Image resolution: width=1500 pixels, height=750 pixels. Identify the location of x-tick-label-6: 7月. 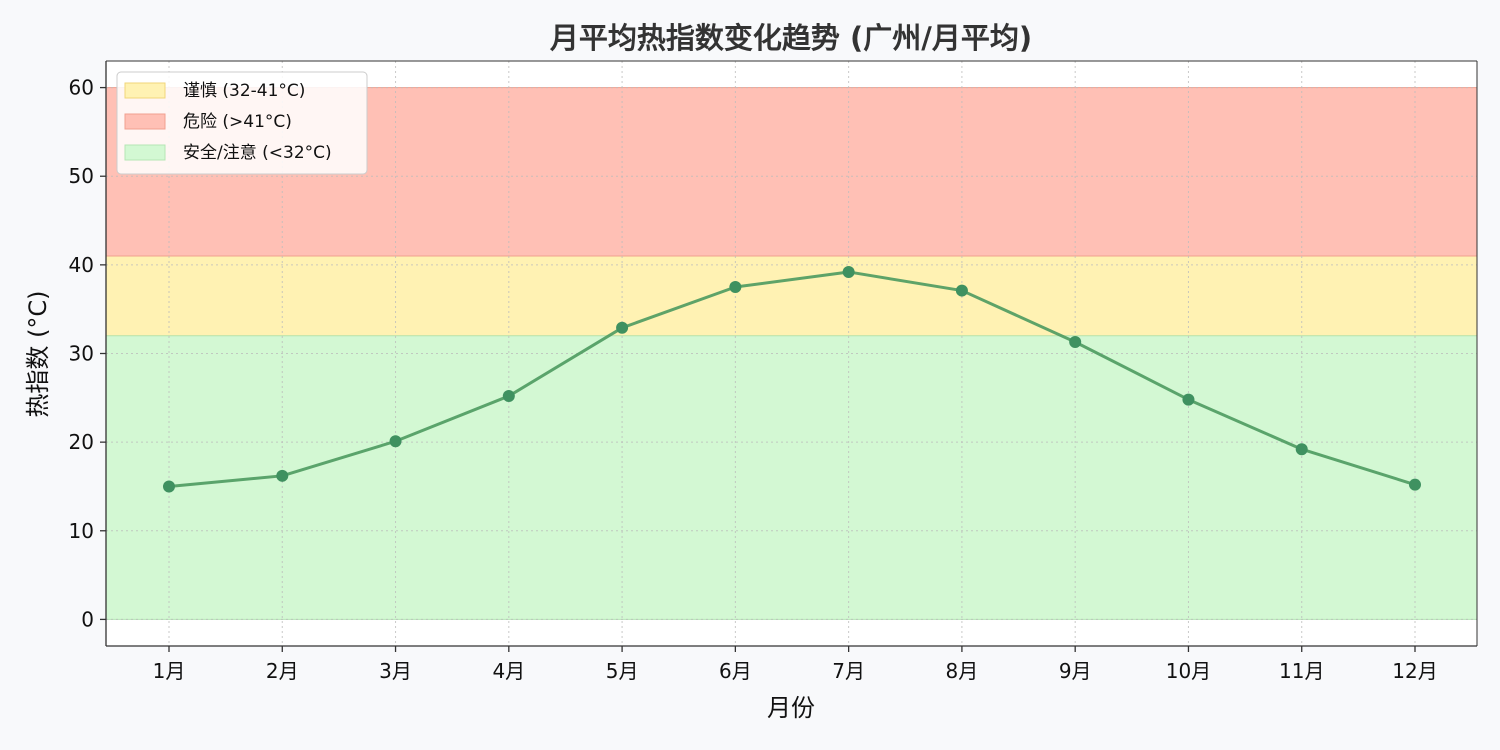
(848, 671).